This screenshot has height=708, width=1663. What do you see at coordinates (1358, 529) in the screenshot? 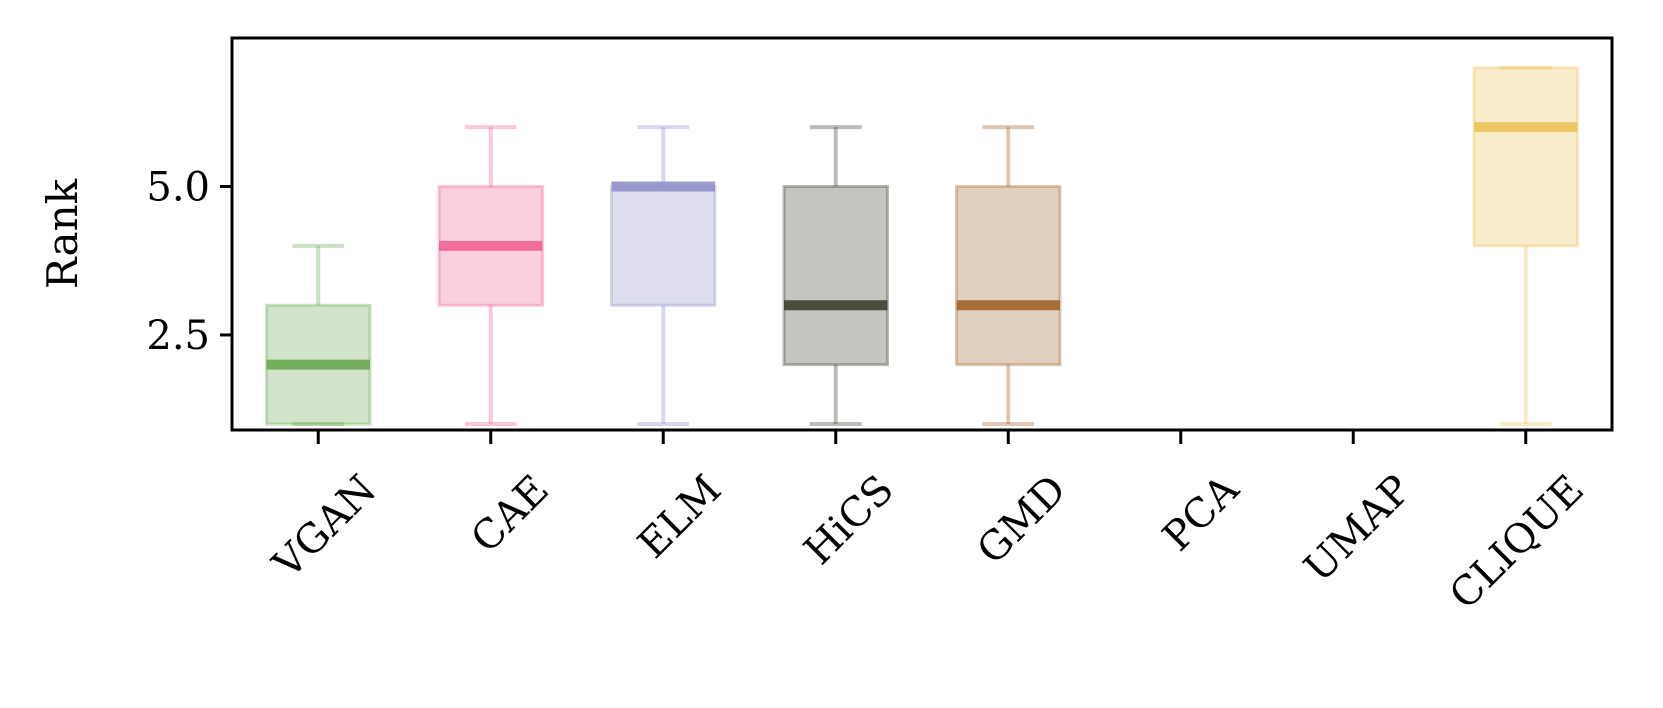
I see `x-tick-label-umap: UMAP` at bounding box center [1358, 529].